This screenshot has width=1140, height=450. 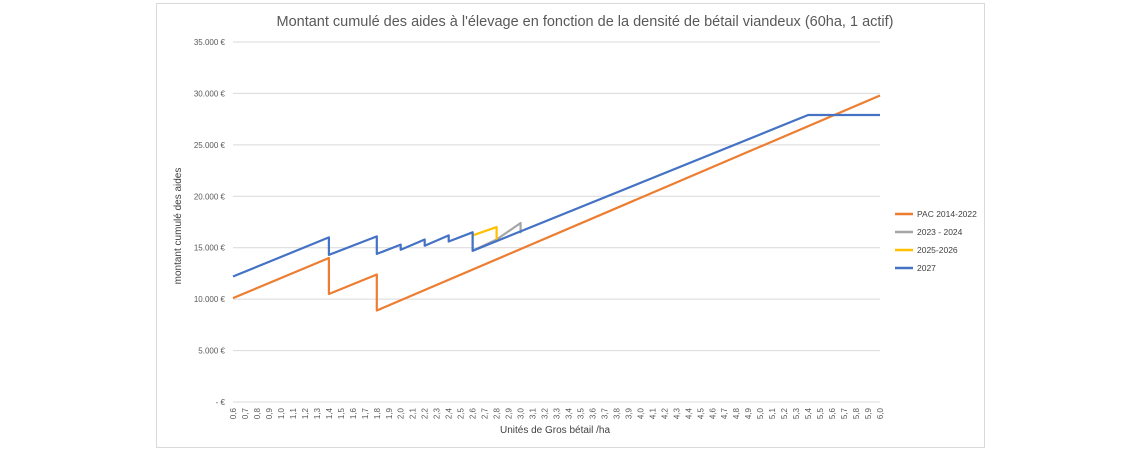 What do you see at coordinates (832, 413) in the screenshot?
I see `x-tick-label: 5,6` at bounding box center [832, 413].